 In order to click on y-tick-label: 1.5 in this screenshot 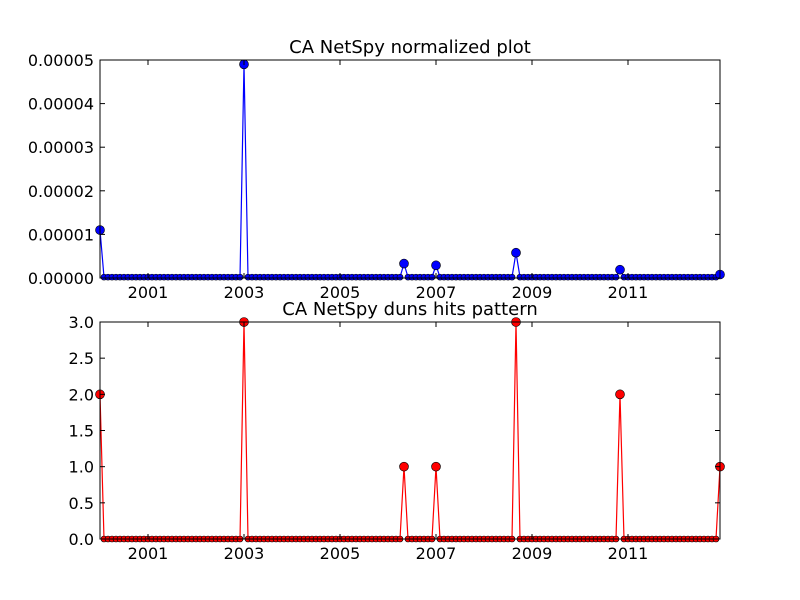, I will do `click(81, 431)`.